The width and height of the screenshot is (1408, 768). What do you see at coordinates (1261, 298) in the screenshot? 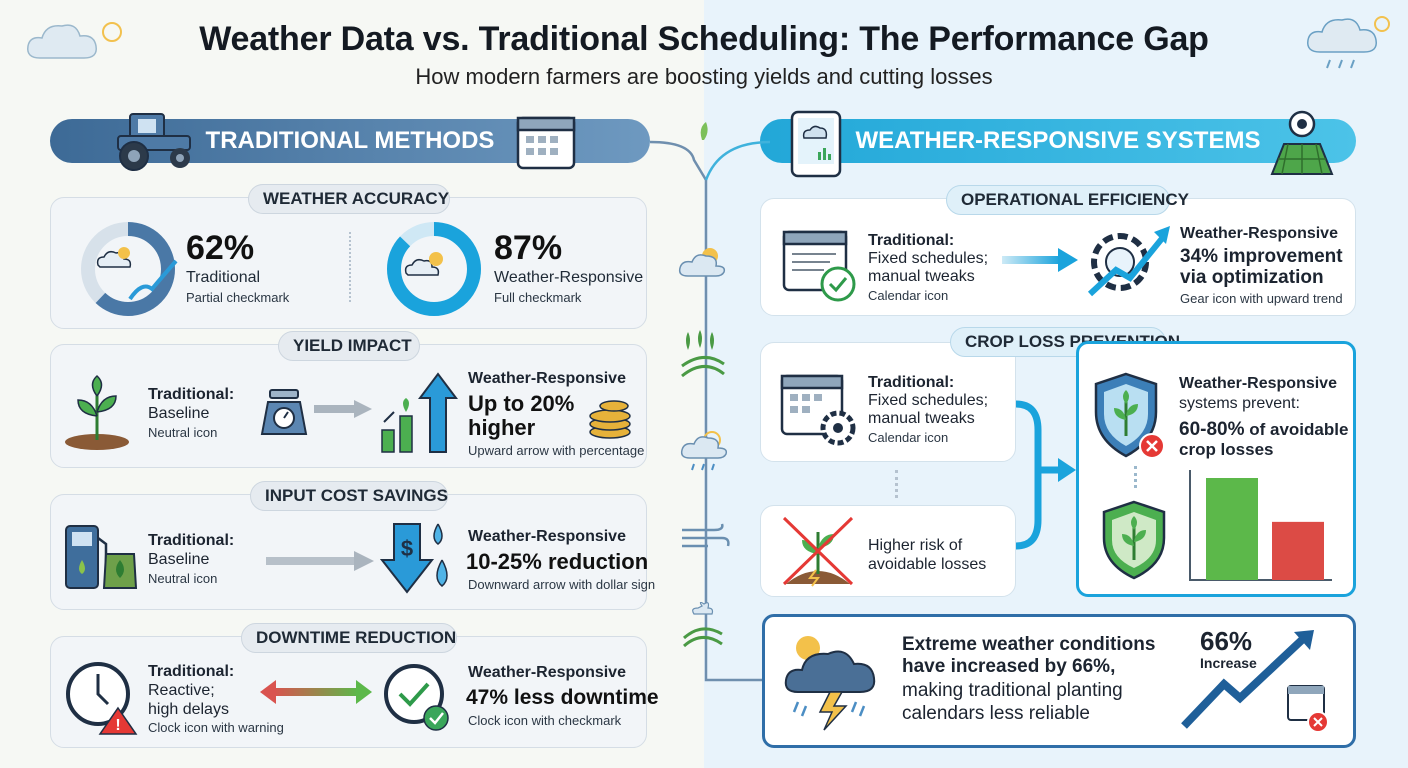
I see `ops-resp-note: Gear icon with upward trend` at bounding box center [1261, 298].